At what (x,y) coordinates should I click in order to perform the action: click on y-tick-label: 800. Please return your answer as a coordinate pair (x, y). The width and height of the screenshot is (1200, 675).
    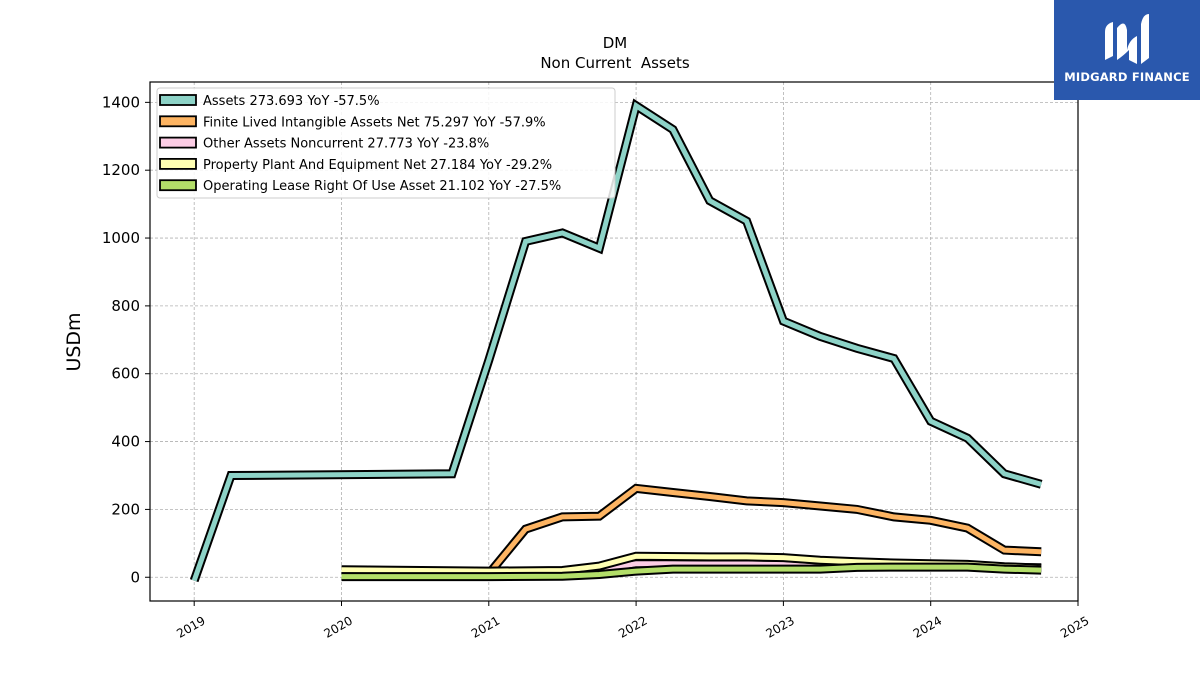
    Looking at the image, I should click on (125, 306).